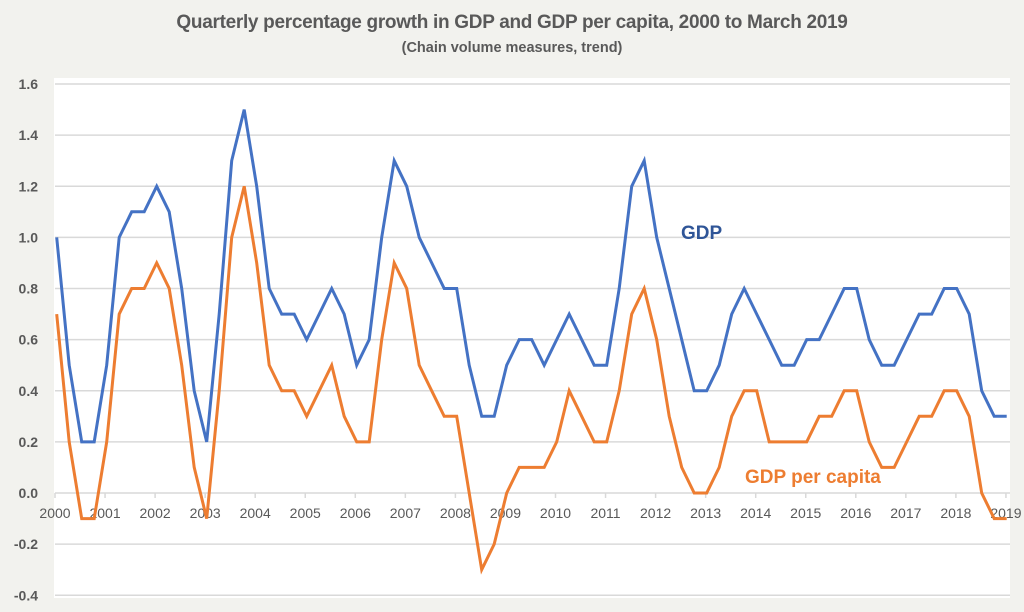 The width and height of the screenshot is (1024, 612). What do you see at coordinates (54, 513) in the screenshot?
I see `x-tick-label: 2000` at bounding box center [54, 513].